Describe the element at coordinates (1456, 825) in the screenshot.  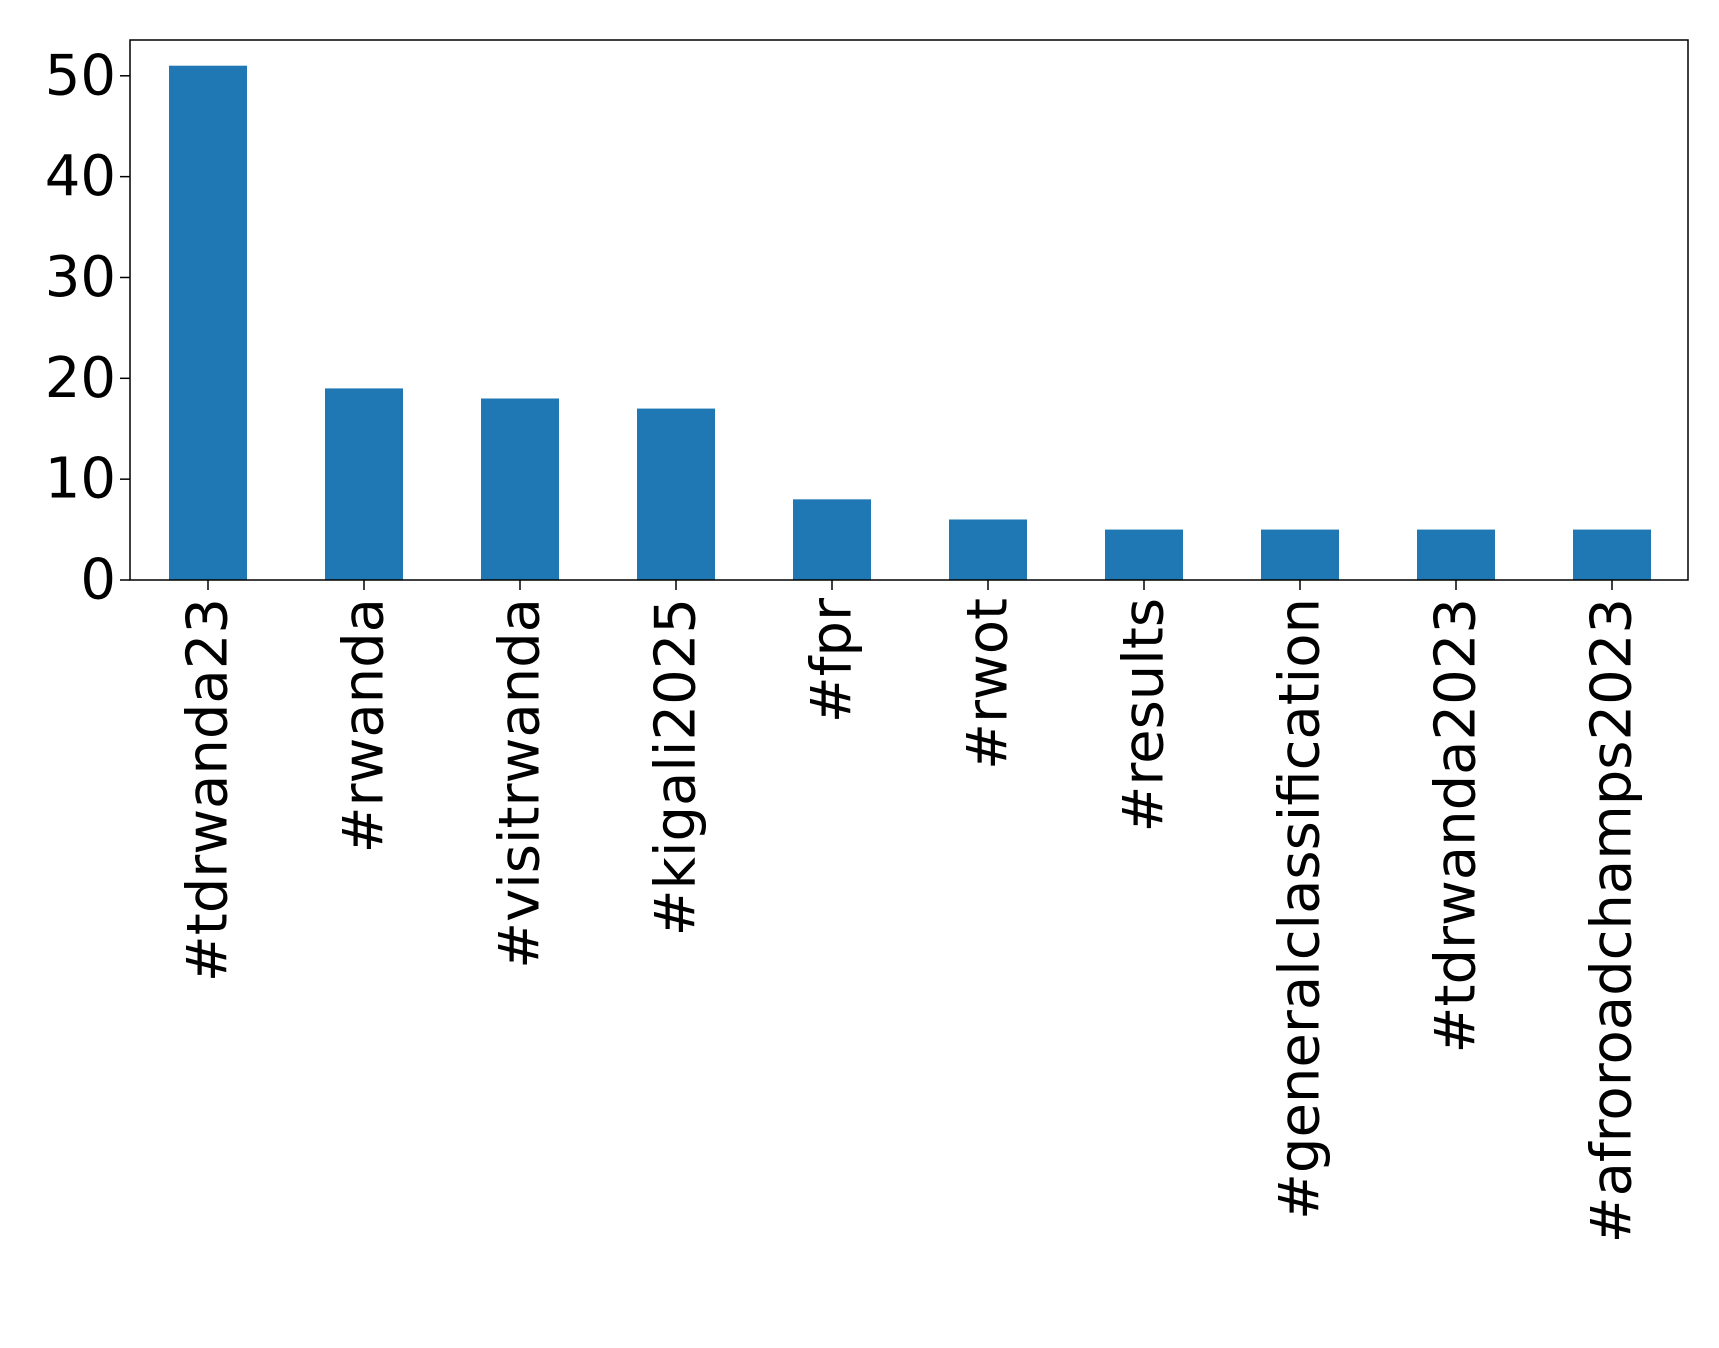
I see `x-tick-label-8: #tdrwanda2023` at that location.